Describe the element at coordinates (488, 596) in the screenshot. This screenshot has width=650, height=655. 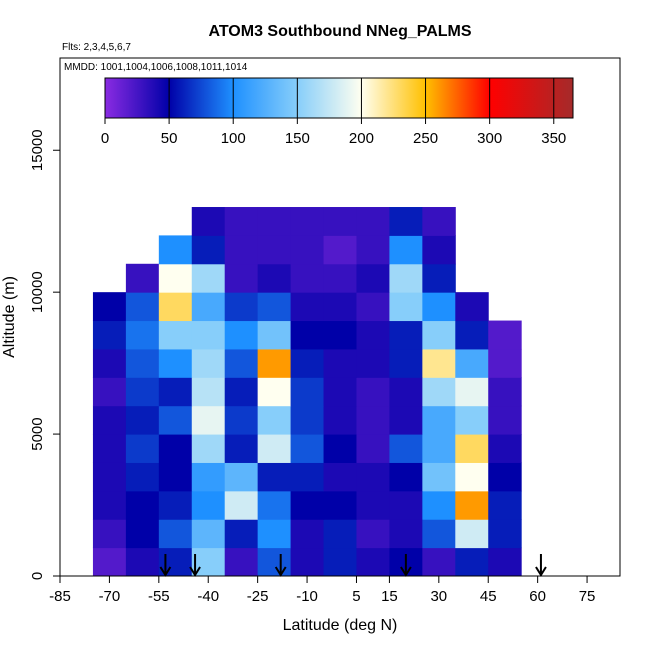
I see `x-tick-label: 45` at that location.